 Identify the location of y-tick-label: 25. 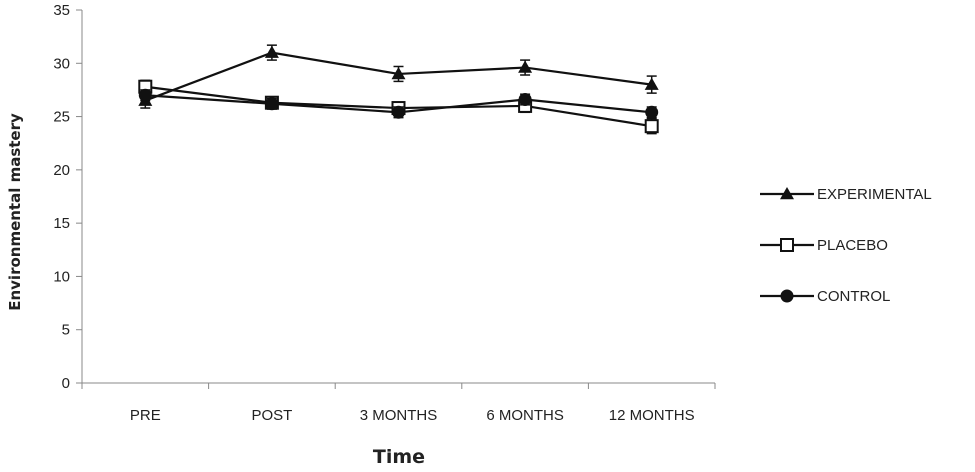
(61, 117).